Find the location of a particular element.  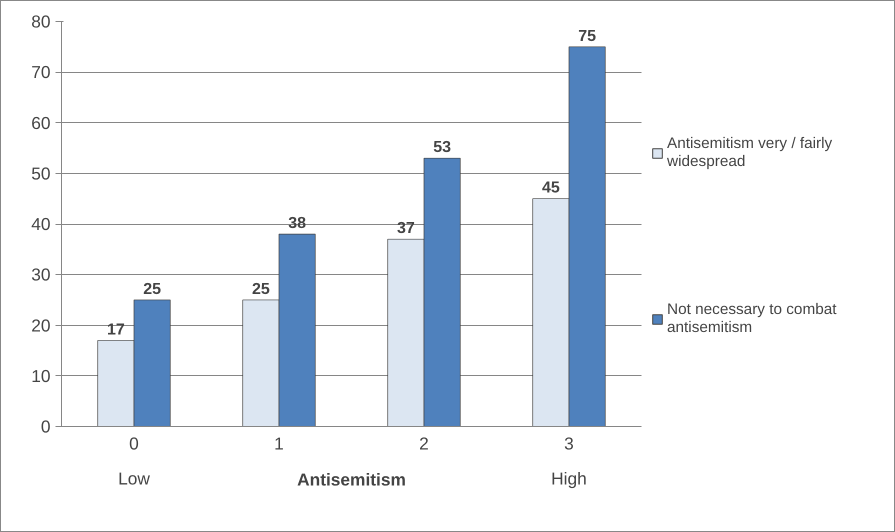

text: Low is located at coordinates (134, 478).